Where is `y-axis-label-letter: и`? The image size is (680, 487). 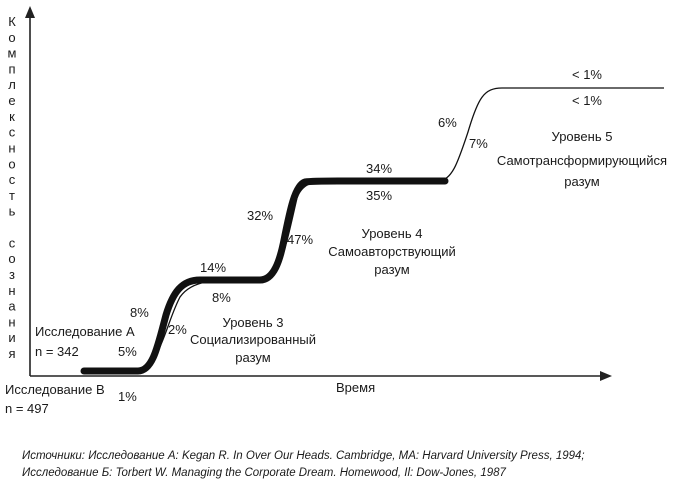
y-axis-label-letter: и is located at coordinates (11, 337).